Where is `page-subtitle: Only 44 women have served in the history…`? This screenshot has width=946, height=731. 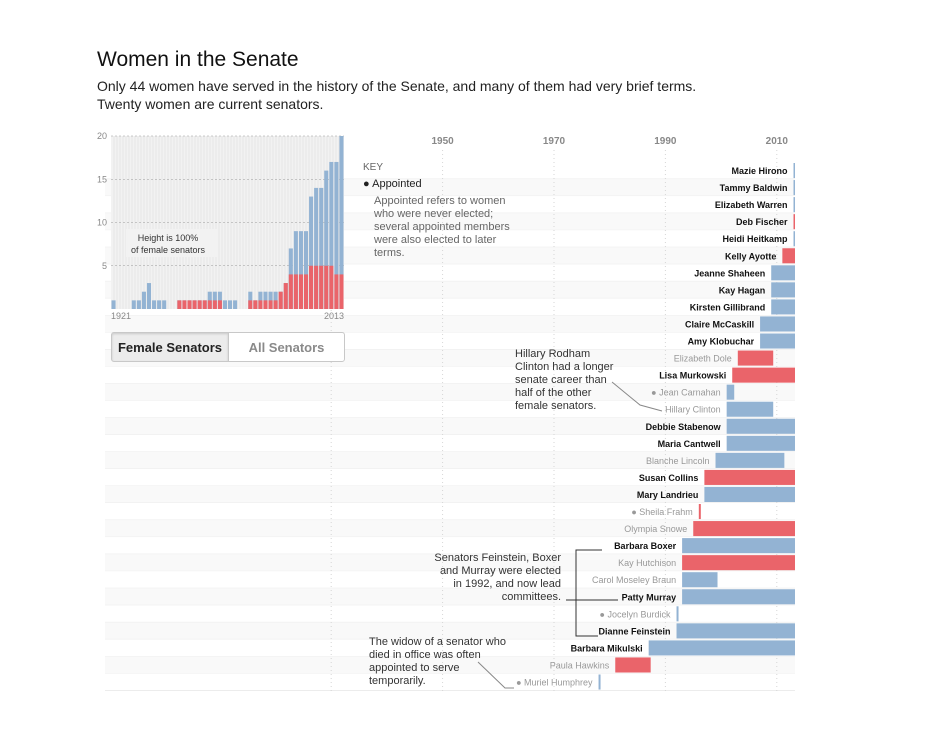 page-subtitle: Only 44 women have served in the history… is located at coordinates (397, 95).